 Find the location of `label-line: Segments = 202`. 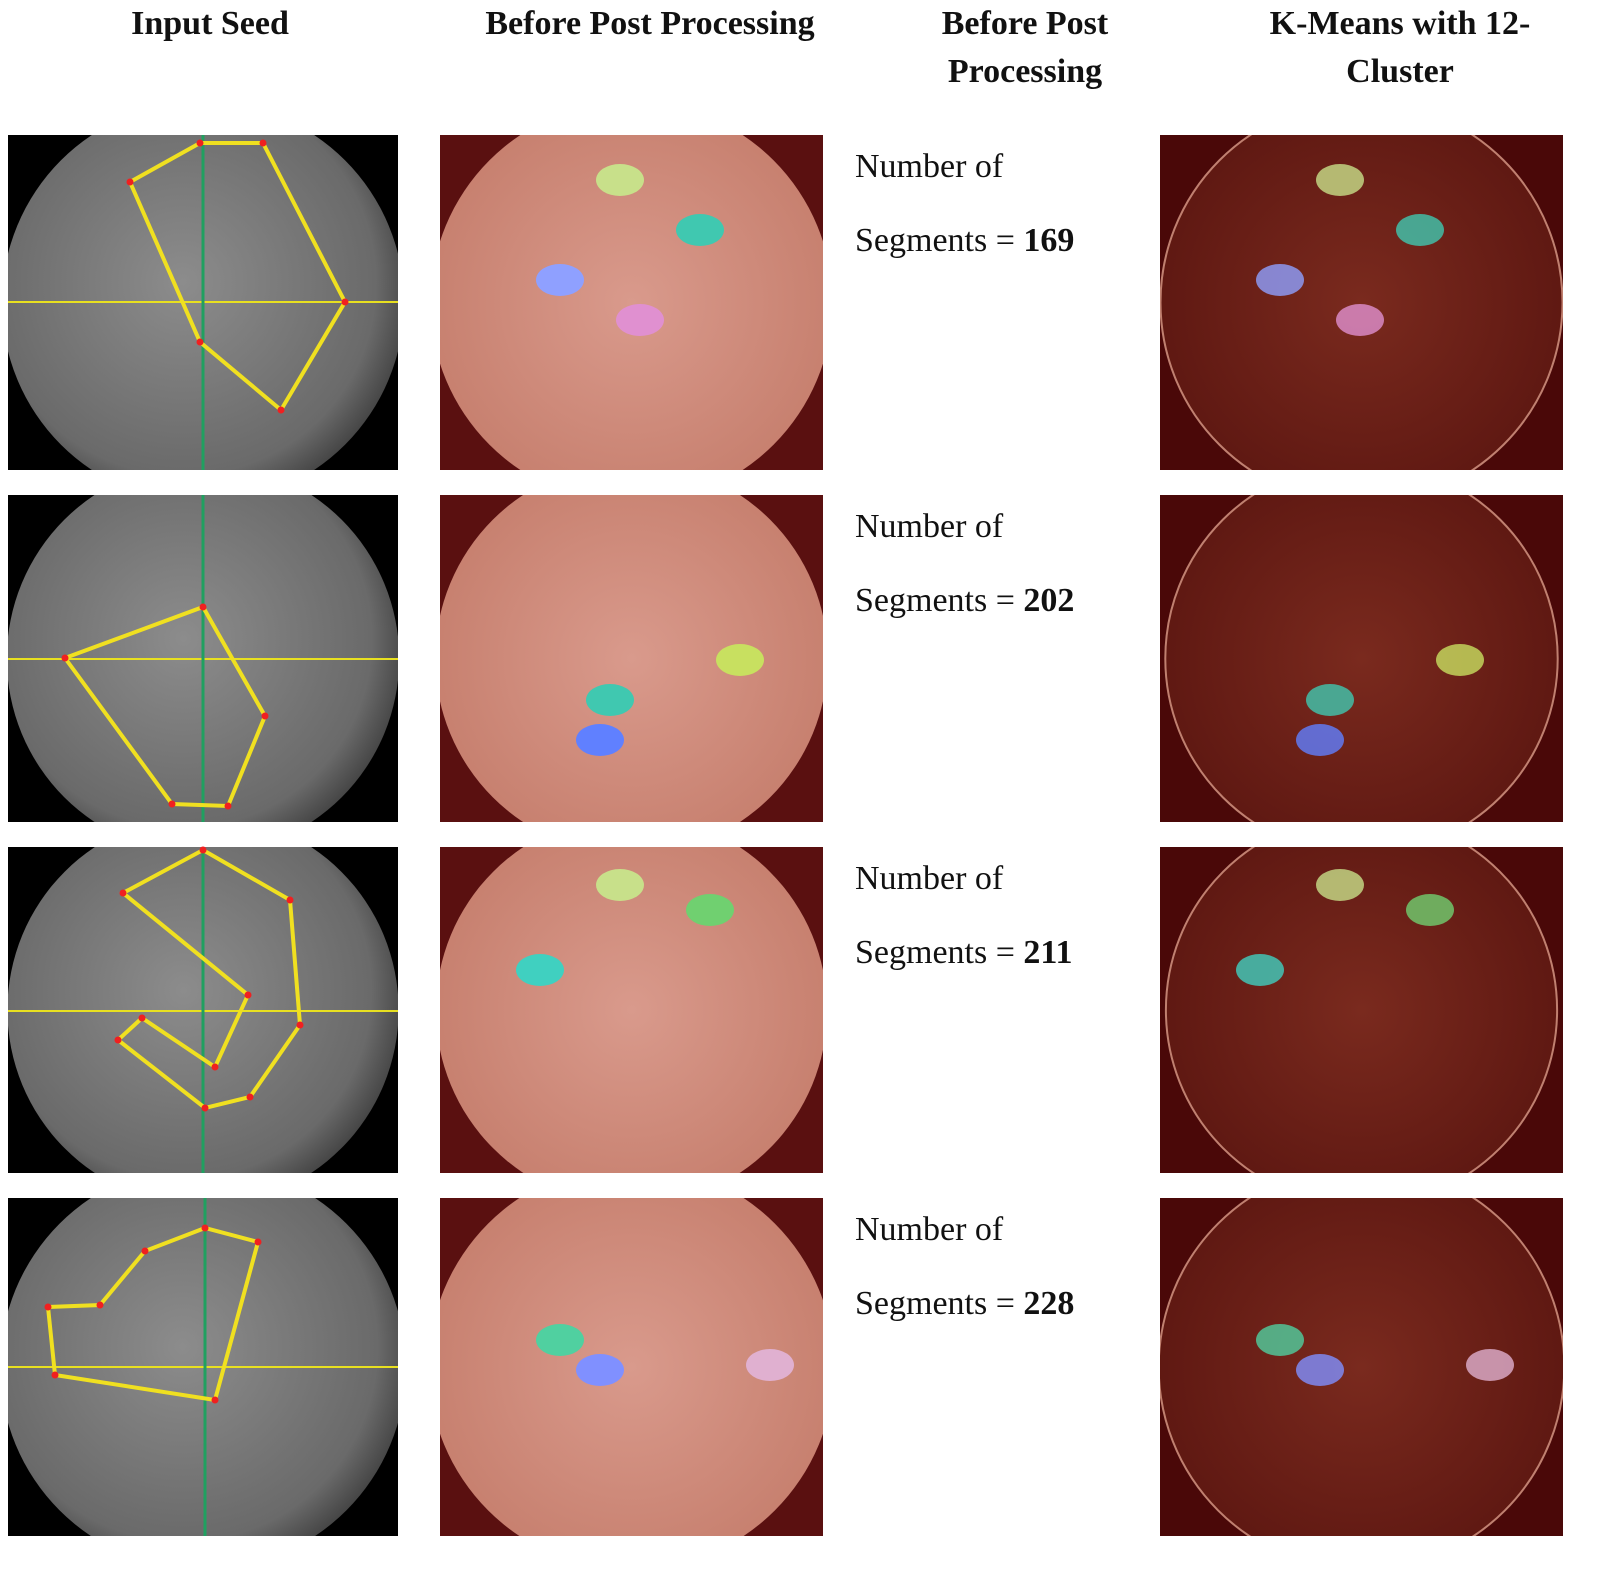

label-line: Segments = 202 is located at coordinates (964, 601).